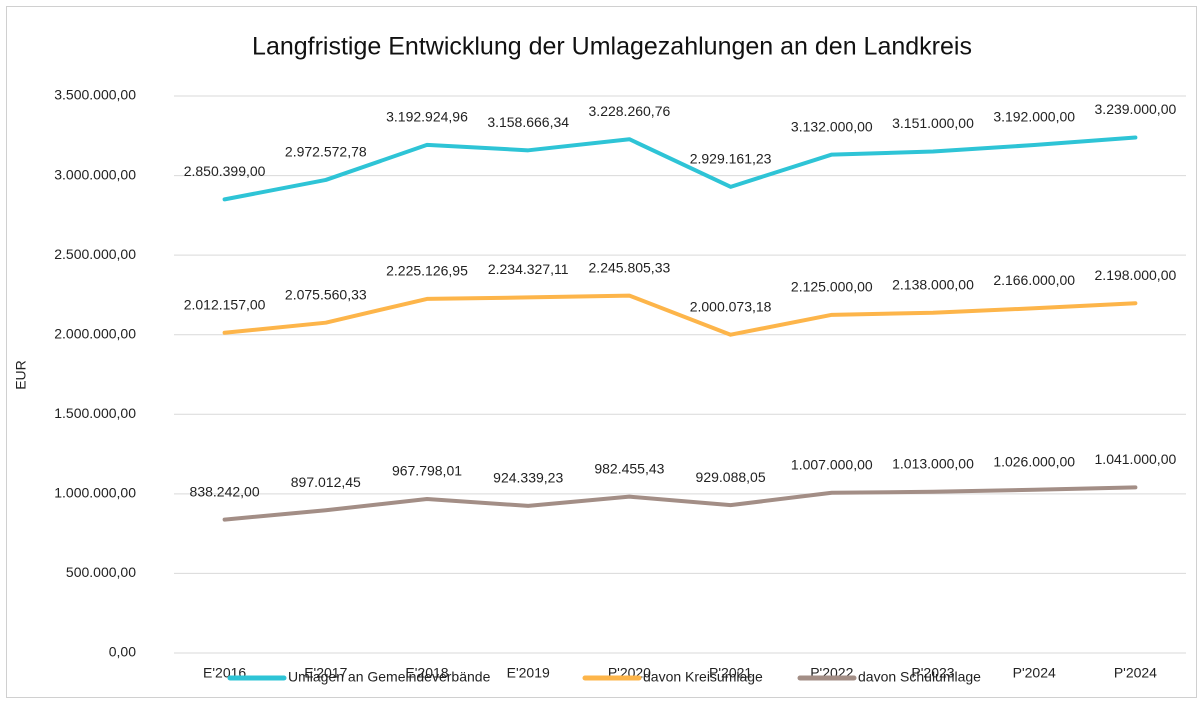  I want to click on data-label: 982.455,43, so click(629, 468).